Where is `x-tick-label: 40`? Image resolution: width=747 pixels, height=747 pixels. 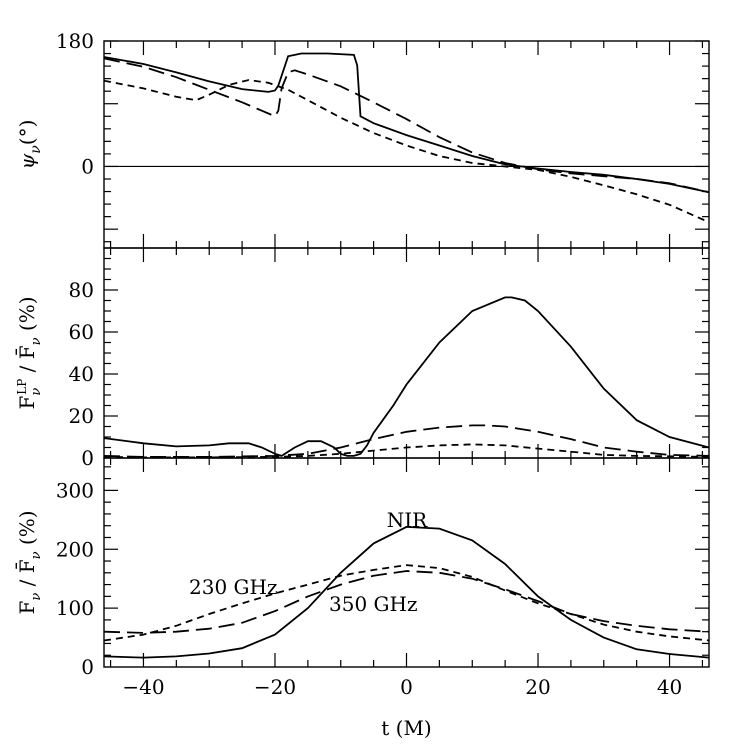 x-tick-label: 40 is located at coordinates (669, 687).